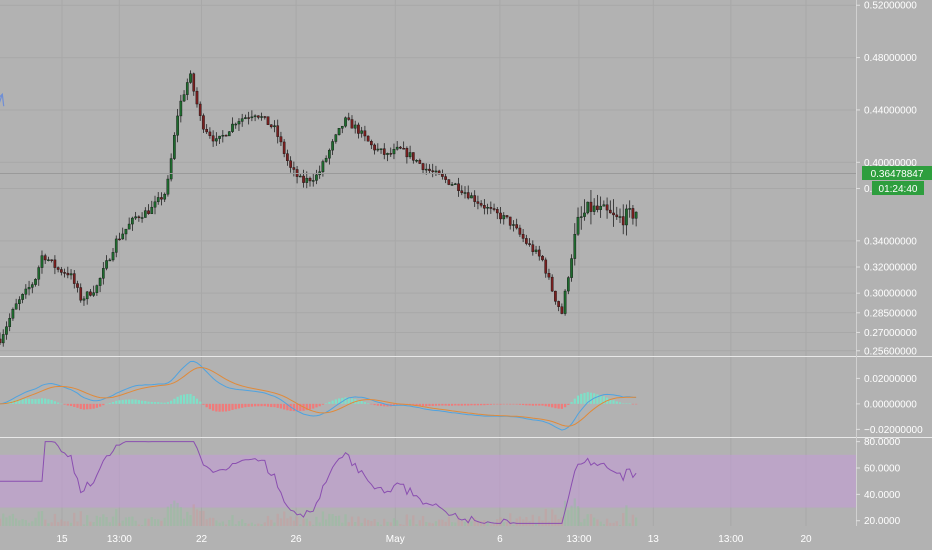  I want to click on time-axis: 15 13:00 22 26 May 6 13:00 13 13:00 20, so click(434, 539).